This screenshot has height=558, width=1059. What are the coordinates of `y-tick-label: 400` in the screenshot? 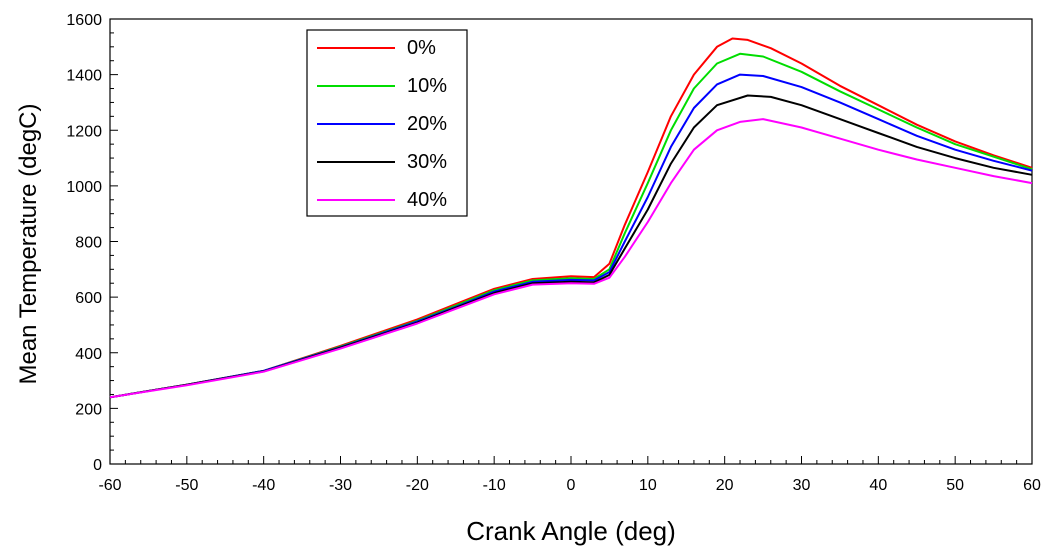 It's located at (88, 354).